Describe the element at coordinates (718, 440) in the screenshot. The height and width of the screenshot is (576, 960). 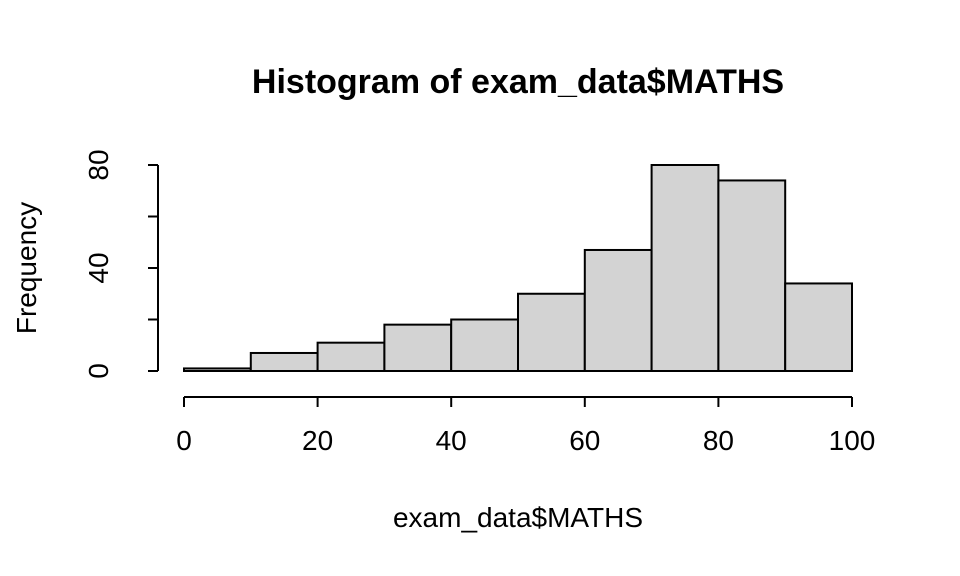
I see `x-tick-label-80: 80` at that location.